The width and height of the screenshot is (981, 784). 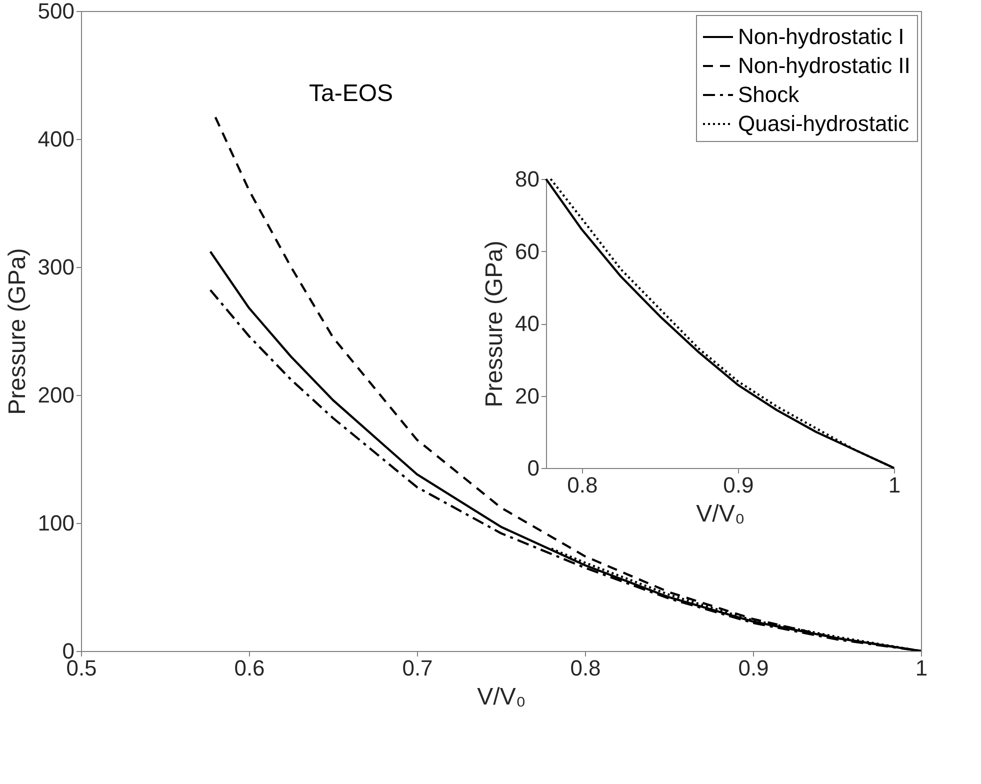 I want to click on y-tick-label: 200, so click(x=56, y=395).